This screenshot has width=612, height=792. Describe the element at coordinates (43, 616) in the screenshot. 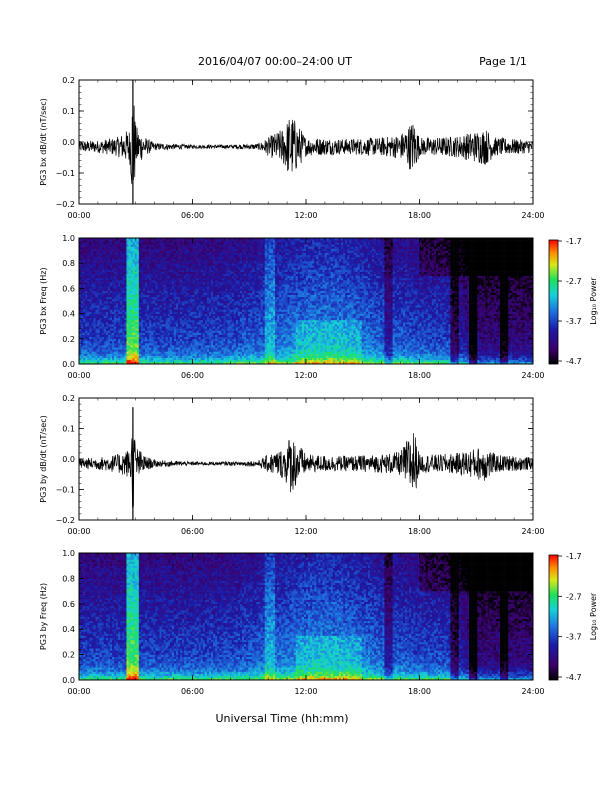

I see `y-axis-label: PG3 by Freq (Hz)` at that location.